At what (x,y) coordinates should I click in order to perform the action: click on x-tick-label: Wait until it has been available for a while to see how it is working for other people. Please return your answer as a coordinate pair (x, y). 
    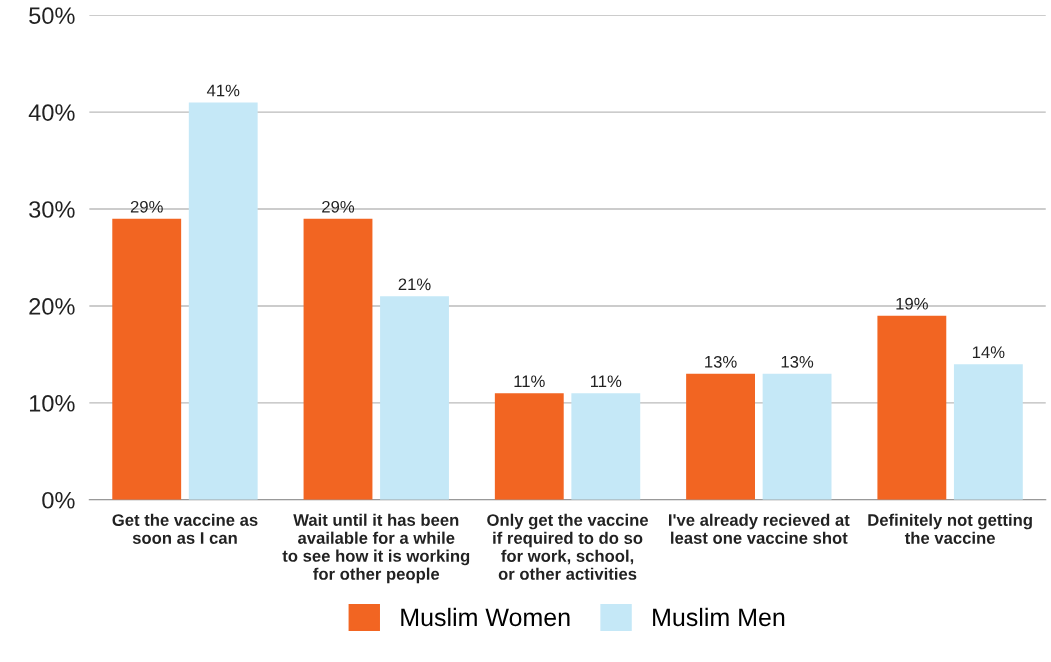
    Looking at the image, I should click on (376, 548).